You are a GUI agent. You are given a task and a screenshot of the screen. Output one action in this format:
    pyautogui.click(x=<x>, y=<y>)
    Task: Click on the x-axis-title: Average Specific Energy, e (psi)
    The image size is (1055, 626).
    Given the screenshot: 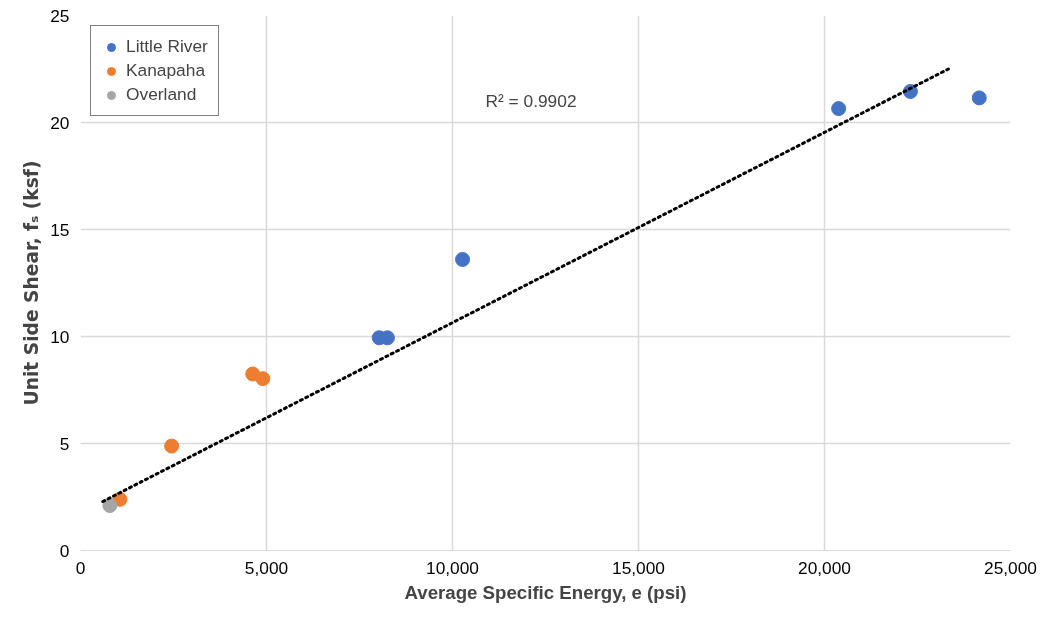 What is the action you would take?
    pyautogui.click(x=545, y=592)
    